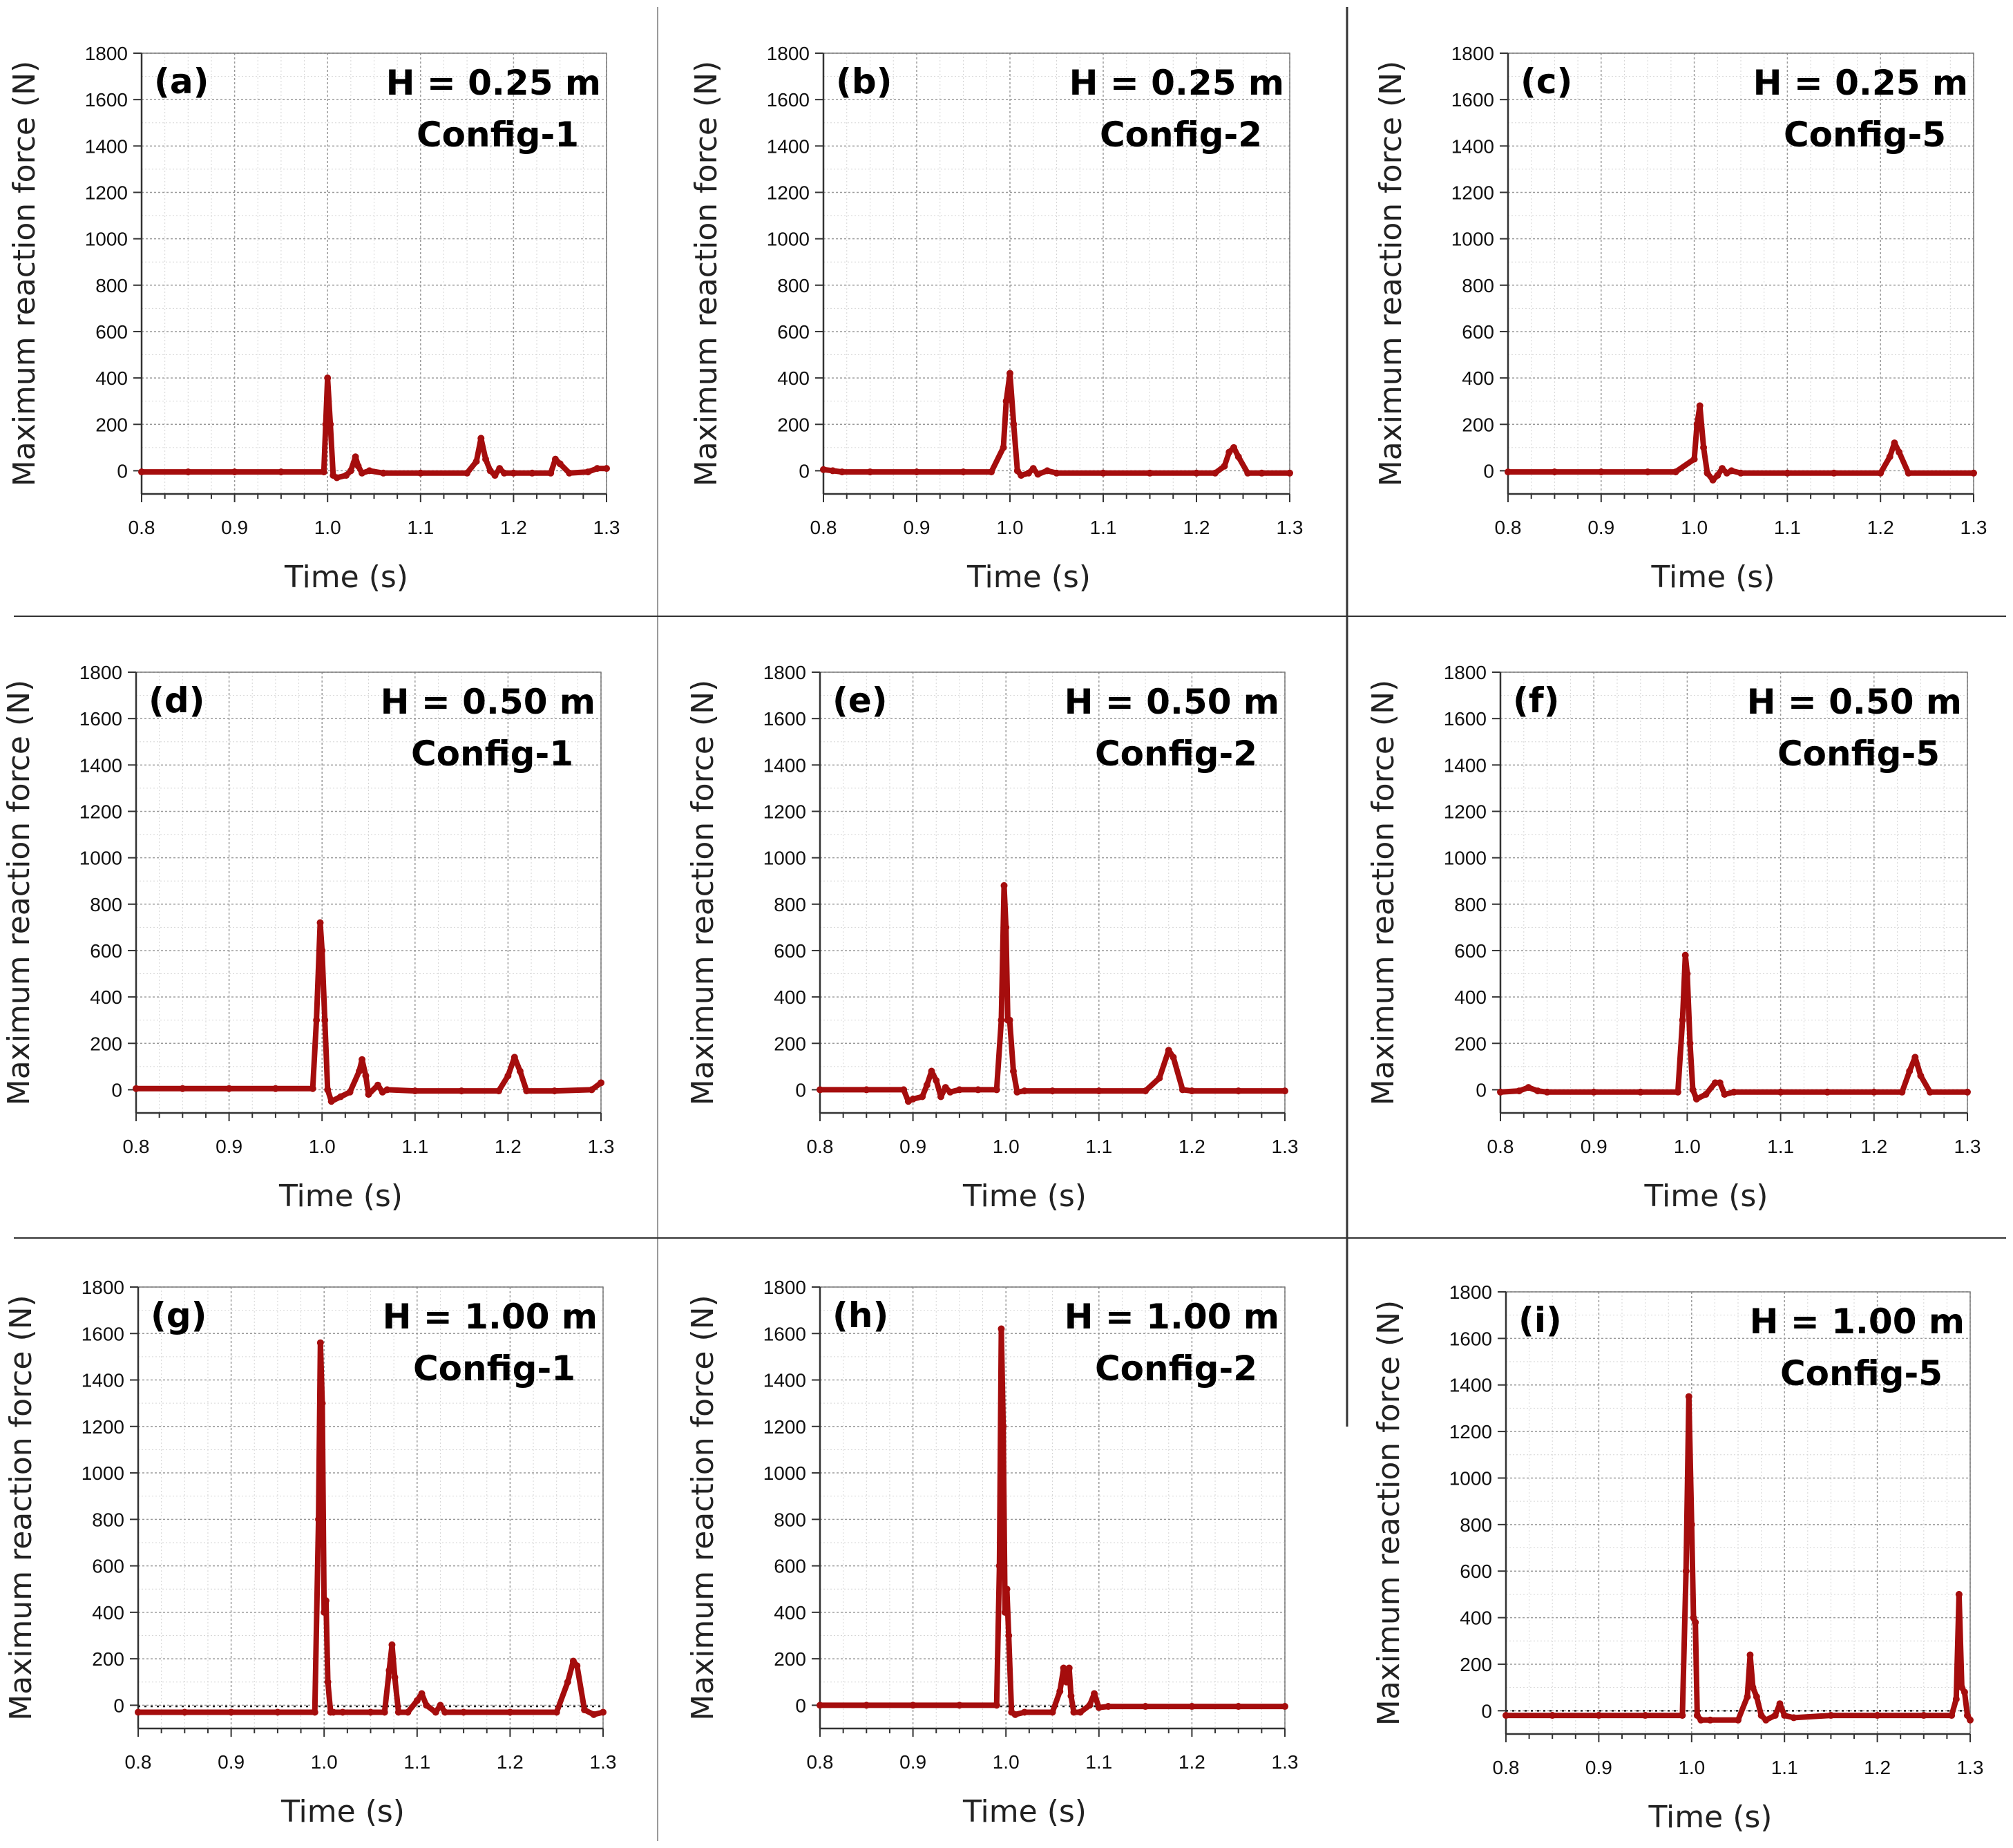 The height and width of the screenshot is (1848, 2013). I want to click on y-axis-title: Maximum reaction force (N), so click(1383, 892).